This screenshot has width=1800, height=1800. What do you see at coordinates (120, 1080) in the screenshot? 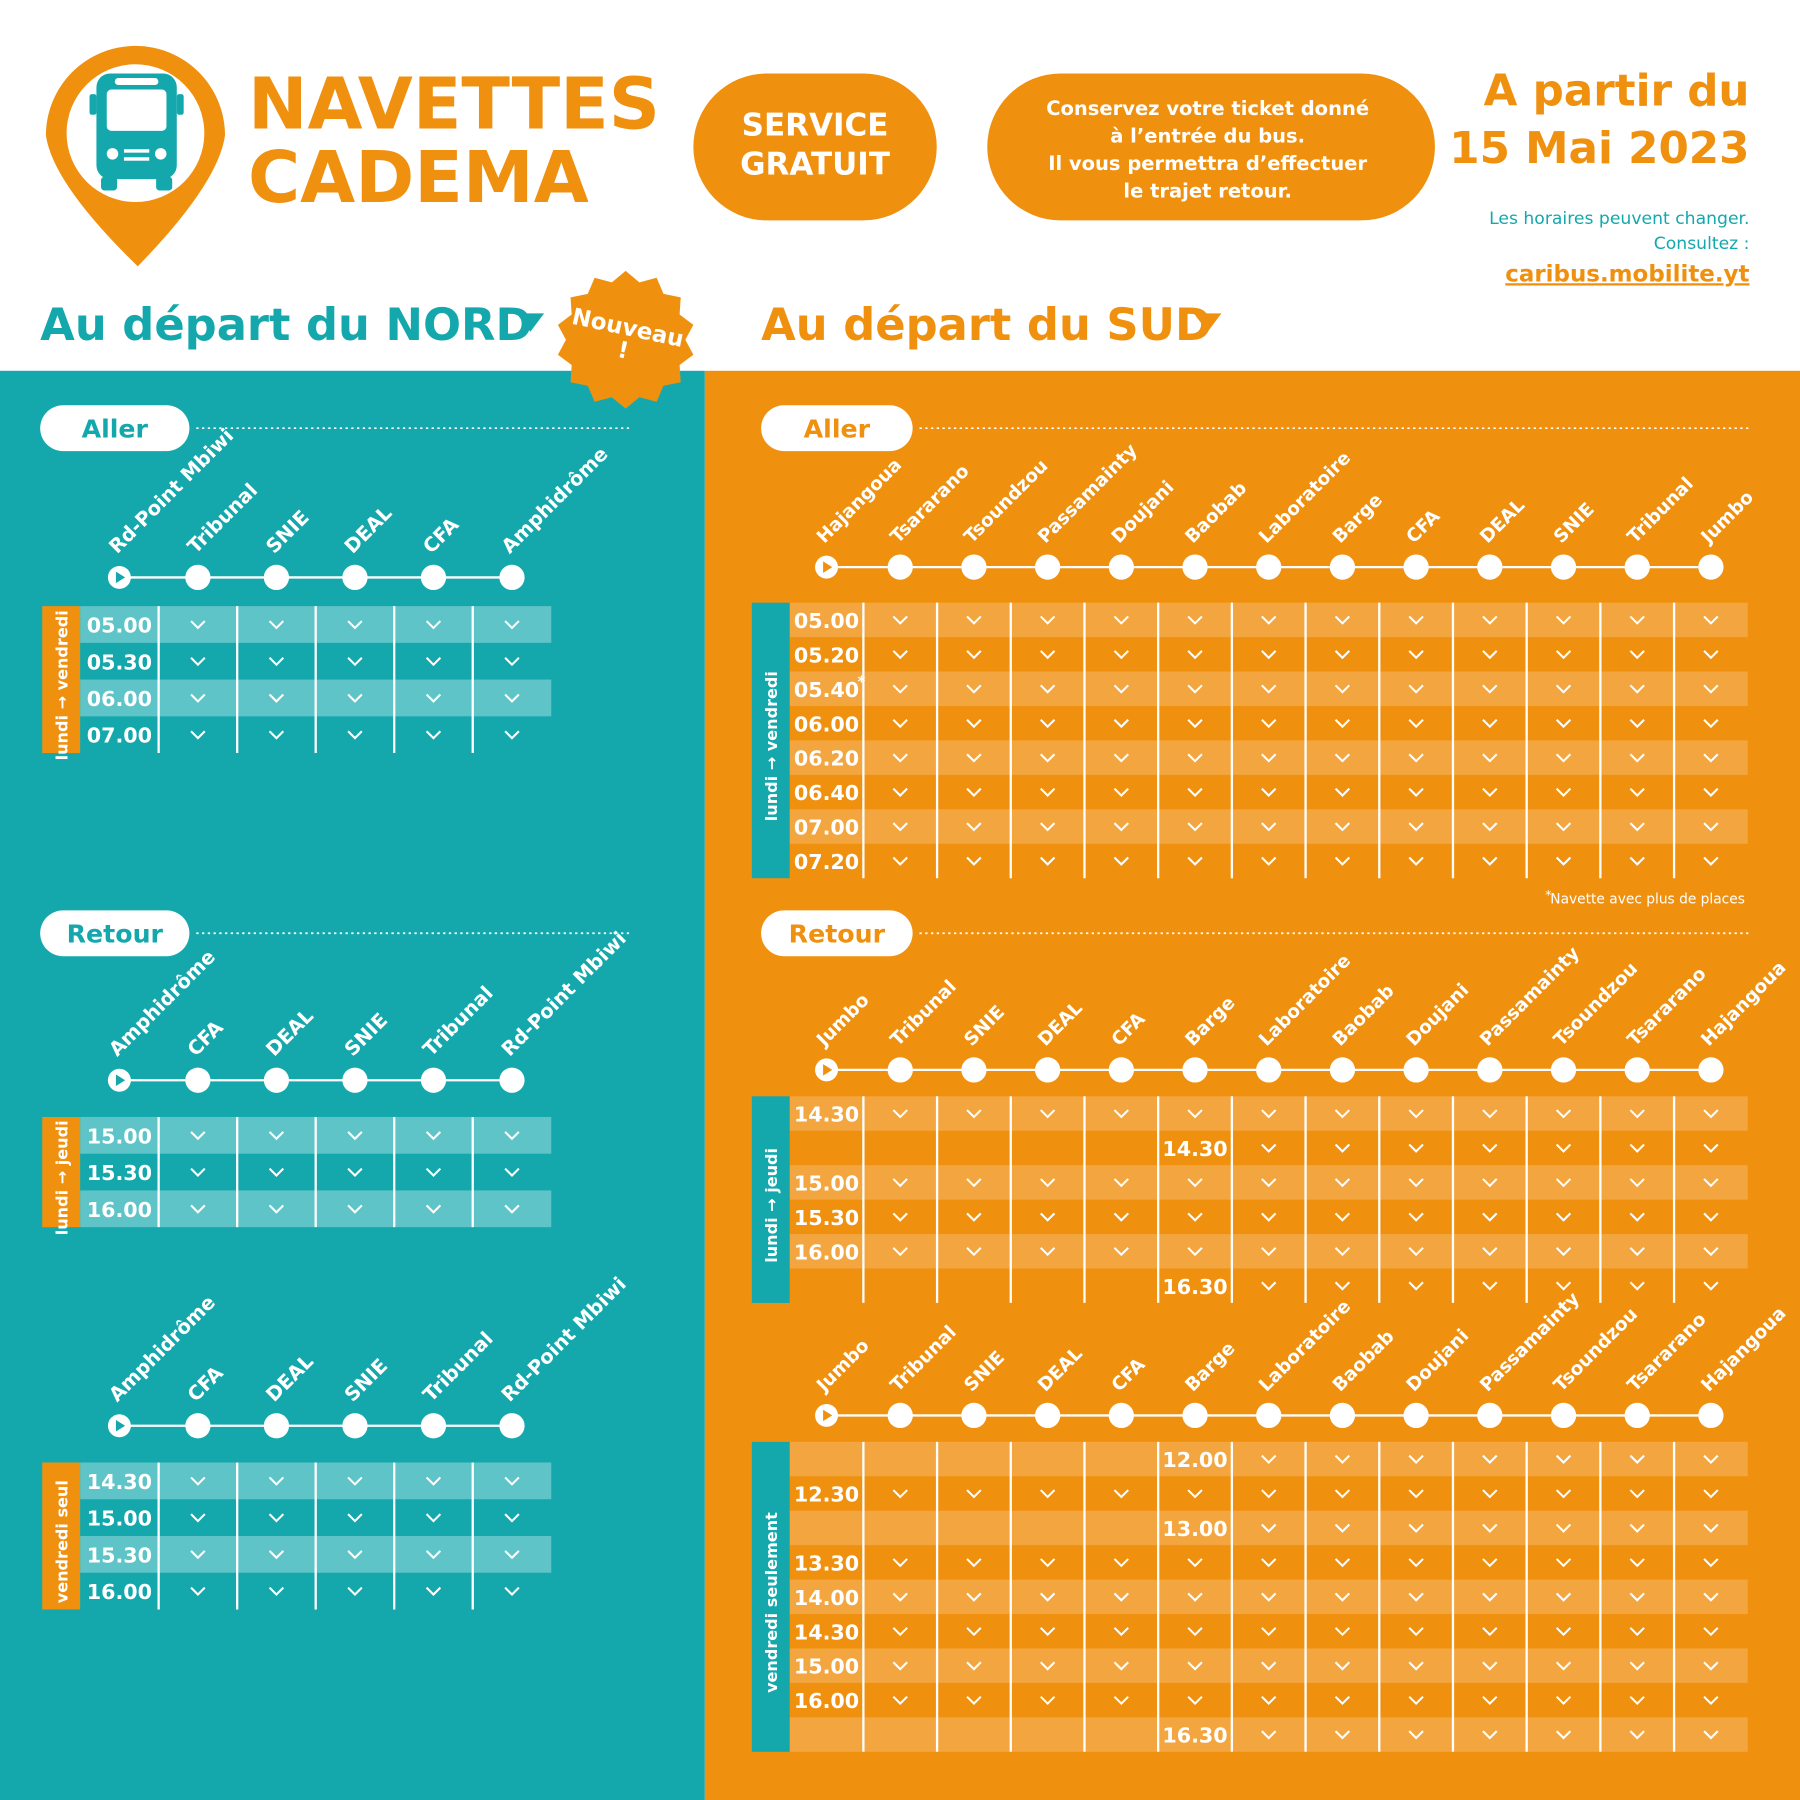
I see `play-icon` at bounding box center [120, 1080].